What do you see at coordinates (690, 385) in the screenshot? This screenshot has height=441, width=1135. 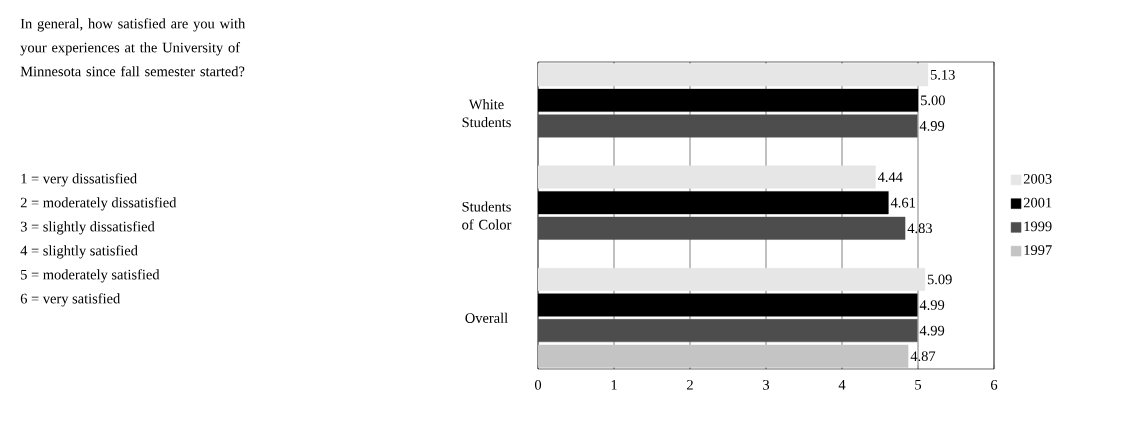 I see `x-tick-label: 2` at bounding box center [690, 385].